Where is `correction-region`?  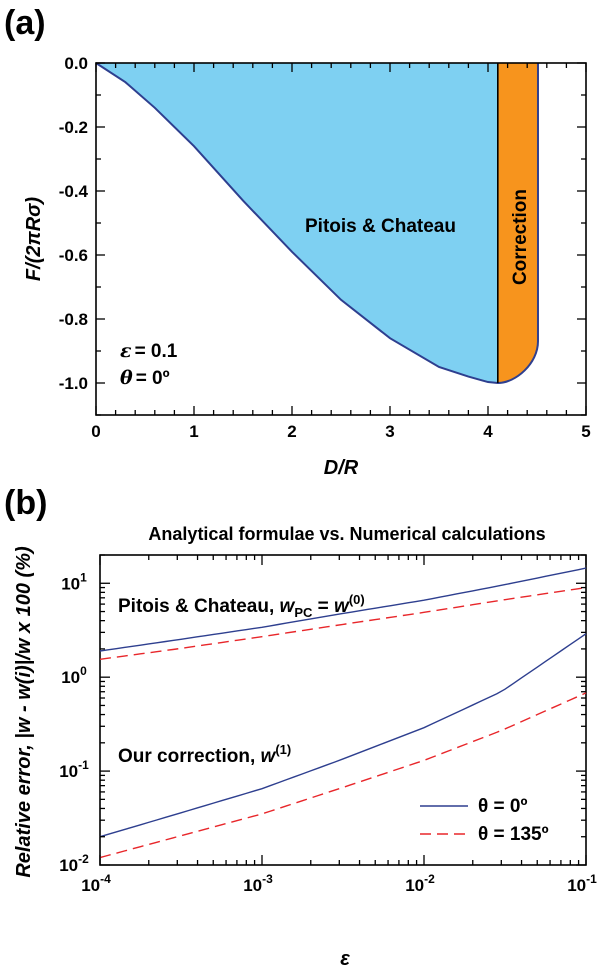
correction-region is located at coordinates (517, 223).